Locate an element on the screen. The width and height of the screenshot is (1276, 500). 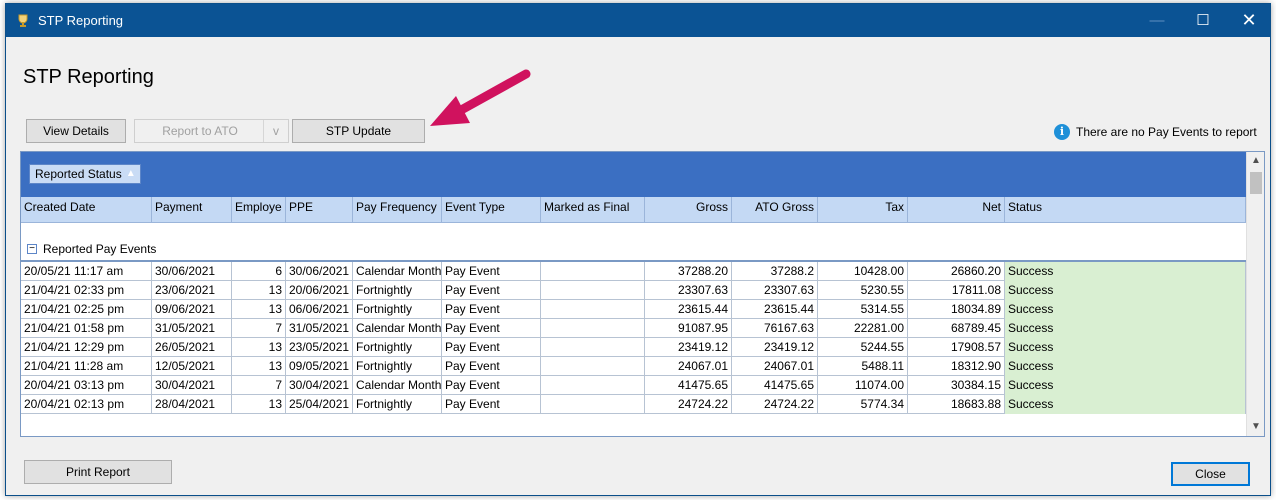
cell-ato-gross: 23307.63 is located at coordinates (775, 290).